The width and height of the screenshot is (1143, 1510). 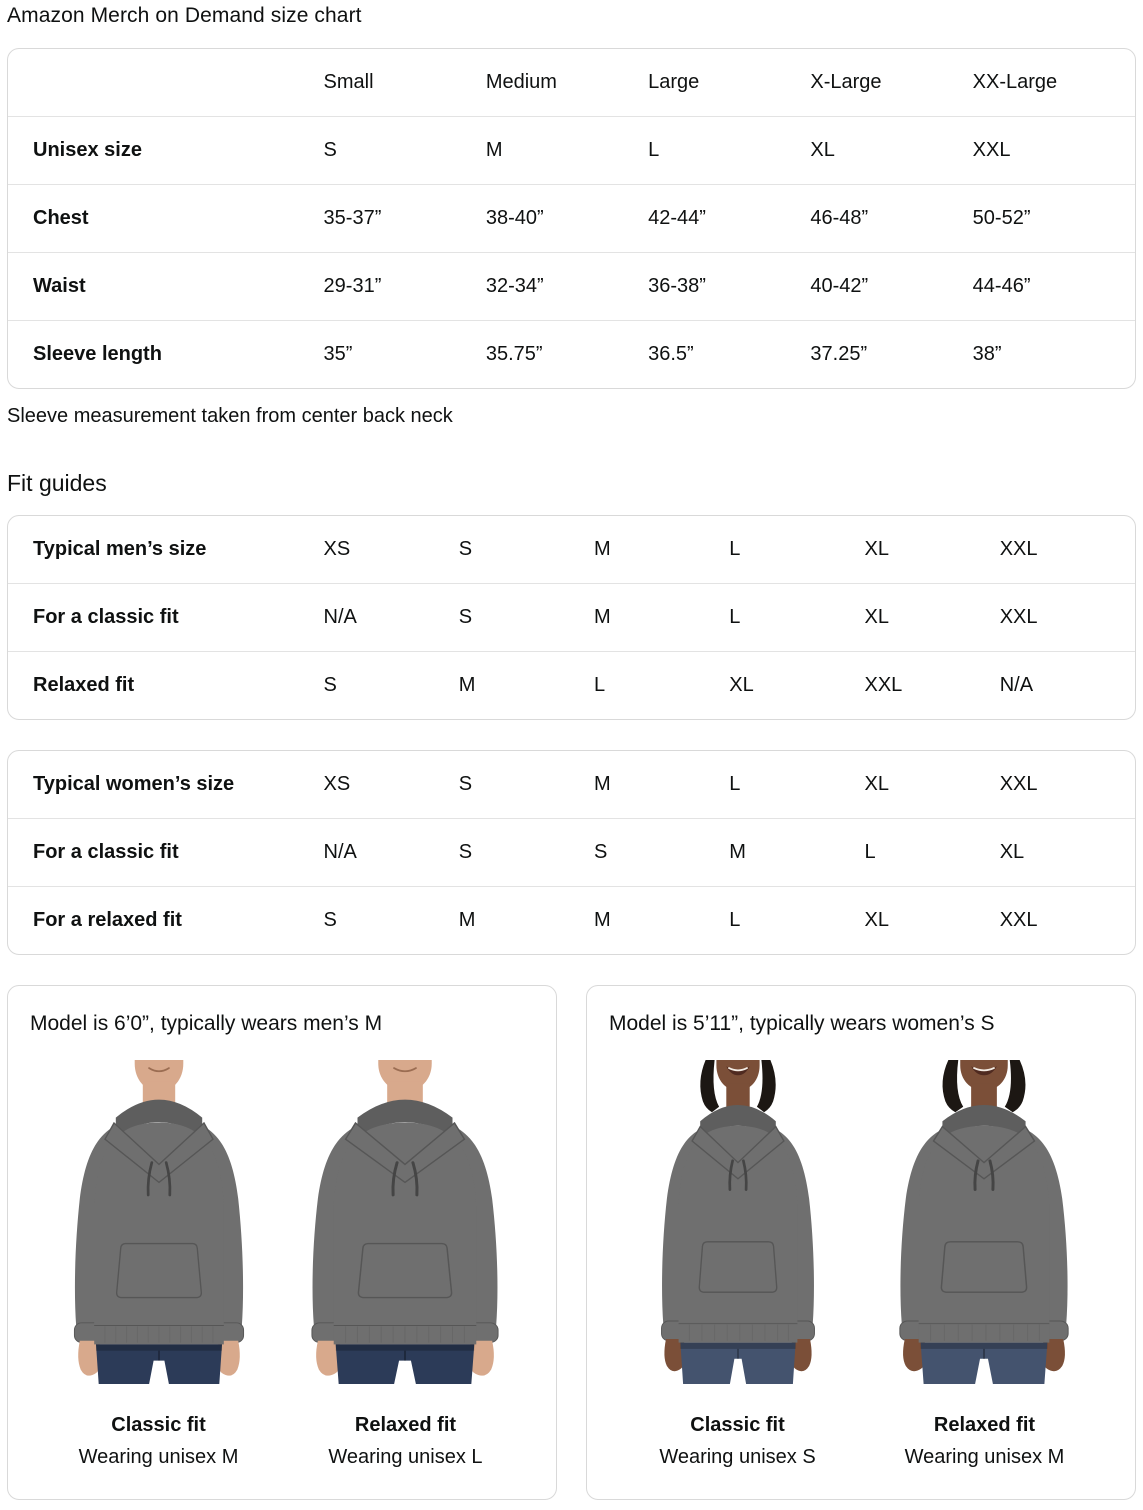 I want to click on table-cell: 36-38”, so click(x=729, y=286).